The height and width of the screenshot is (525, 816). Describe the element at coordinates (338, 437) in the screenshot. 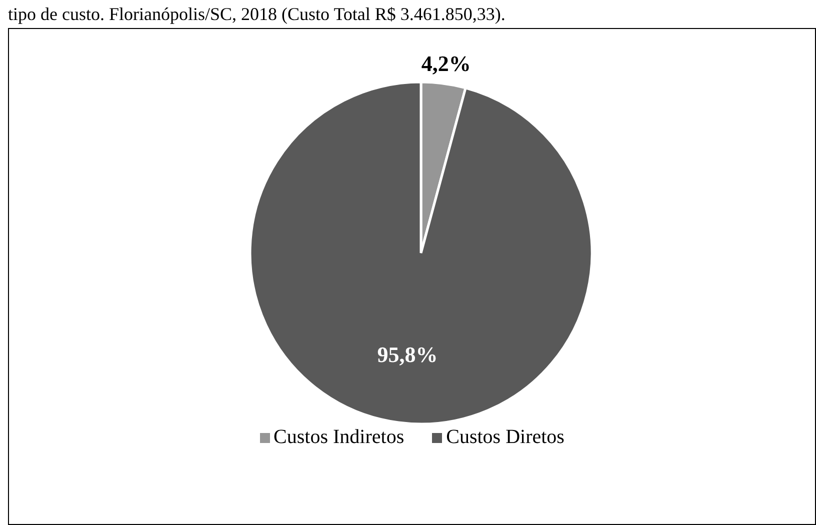

I see `legend-label: Custos Indiretos` at that location.